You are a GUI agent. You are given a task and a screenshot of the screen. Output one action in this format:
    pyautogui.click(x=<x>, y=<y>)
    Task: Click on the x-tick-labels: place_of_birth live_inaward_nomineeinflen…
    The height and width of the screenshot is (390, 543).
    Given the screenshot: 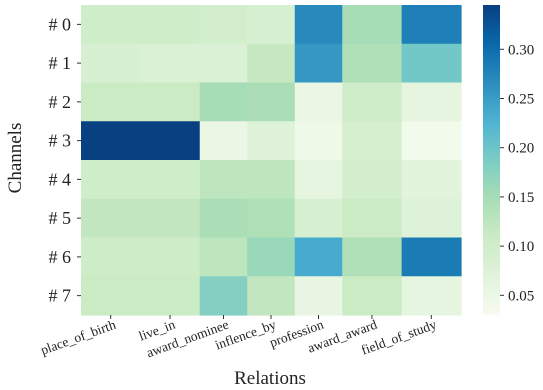 What is the action you would take?
    pyautogui.click(x=239, y=337)
    